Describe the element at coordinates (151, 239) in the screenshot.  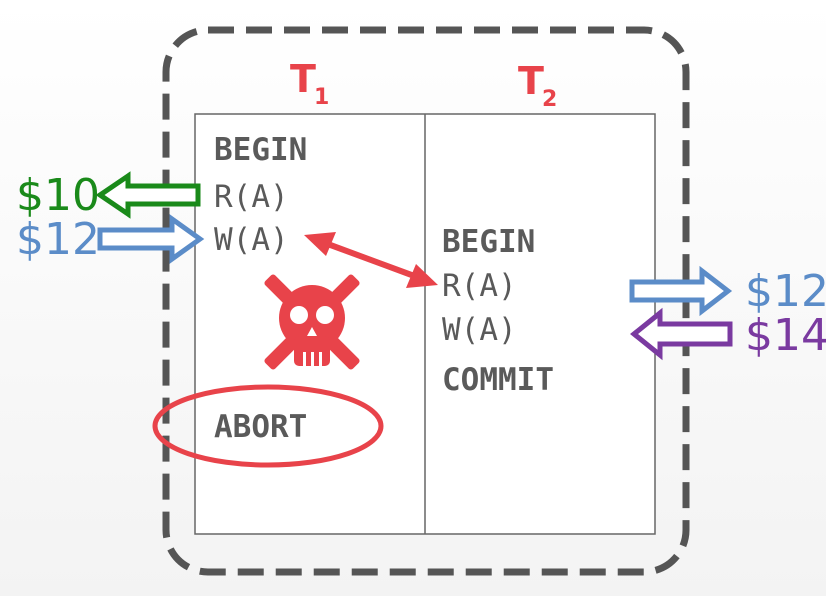
I see `t1-write-arrow-icon` at that location.